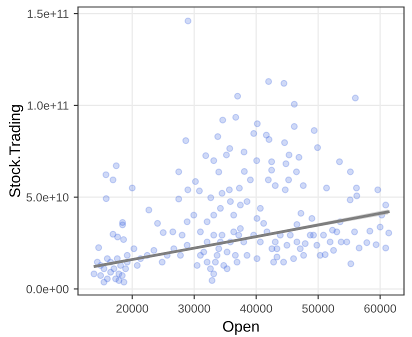  What do you see at coordinates (318, 308) in the screenshot?
I see `x-tick-label: 50000` at bounding box center [318, 308].